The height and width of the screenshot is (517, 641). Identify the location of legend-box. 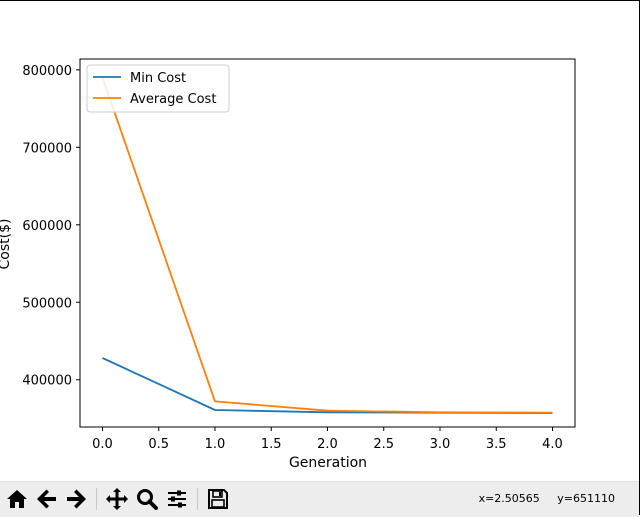
(158, 88).